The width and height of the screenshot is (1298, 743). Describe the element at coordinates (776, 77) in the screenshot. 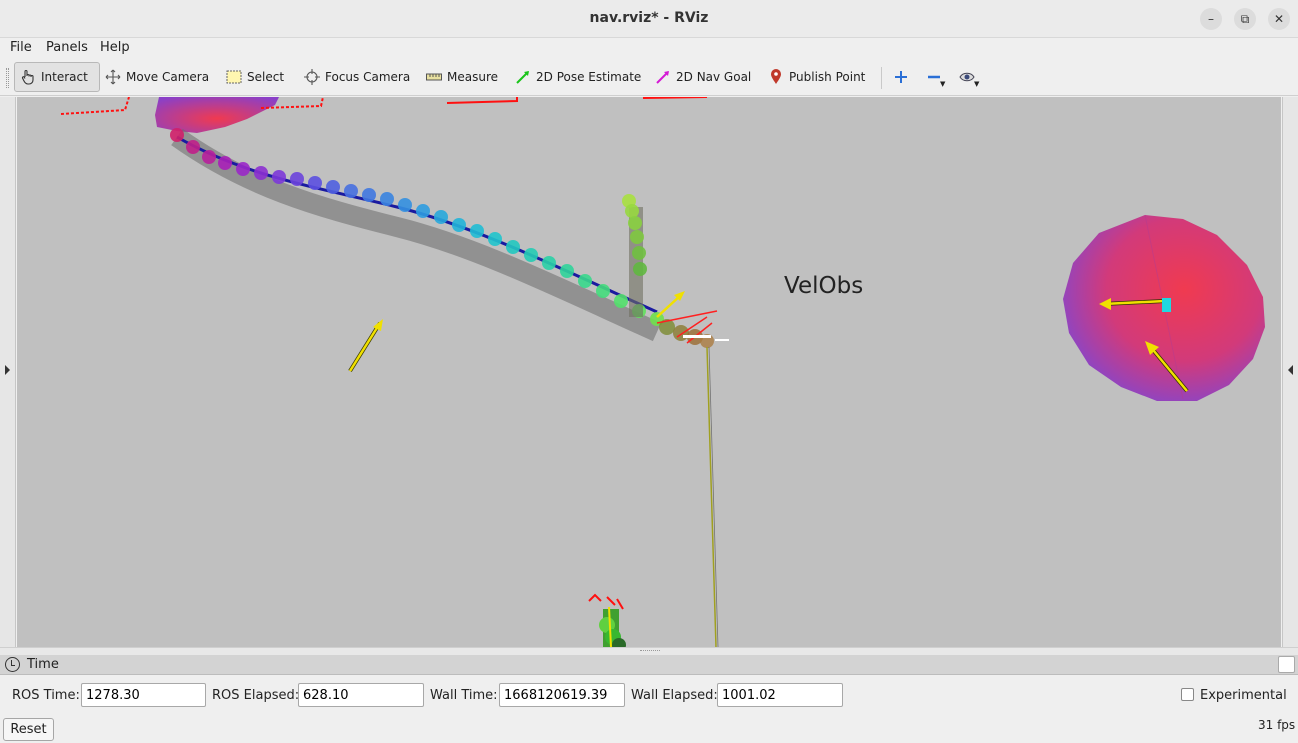

I see `map-pin-icon` at that location.